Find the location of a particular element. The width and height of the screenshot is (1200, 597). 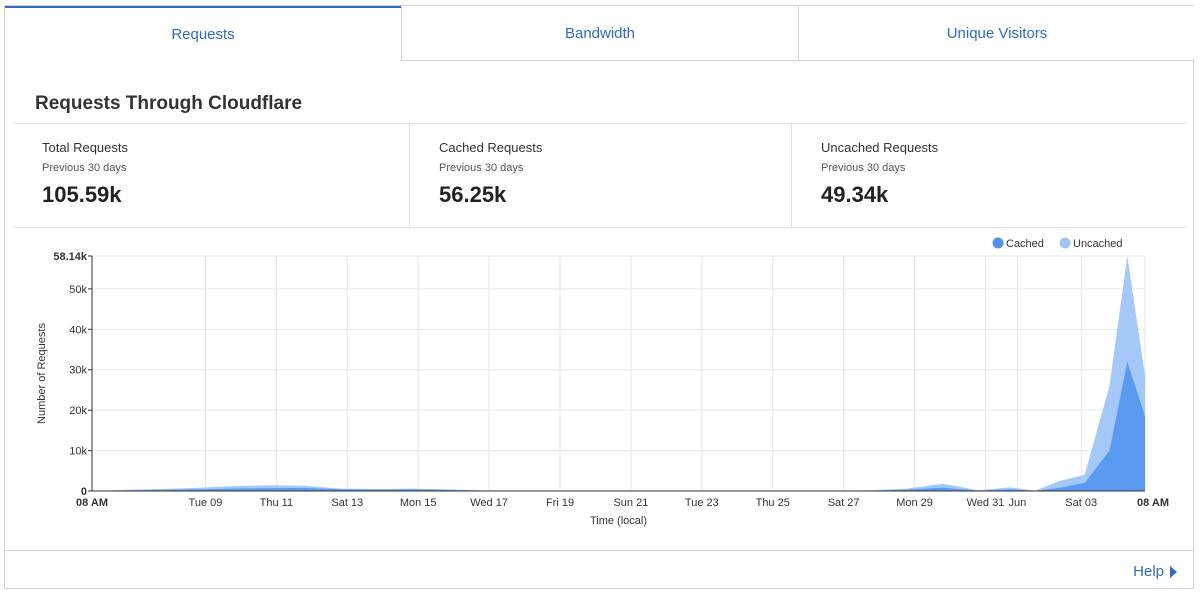

y-tick-label: 0 is located at coordinates (84, 492).